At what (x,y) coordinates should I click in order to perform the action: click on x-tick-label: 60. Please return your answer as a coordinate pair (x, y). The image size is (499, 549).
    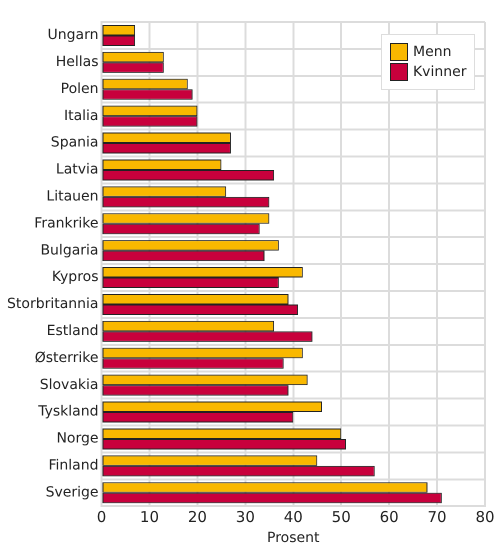
    Looking at the image, I should click on (389, 517).